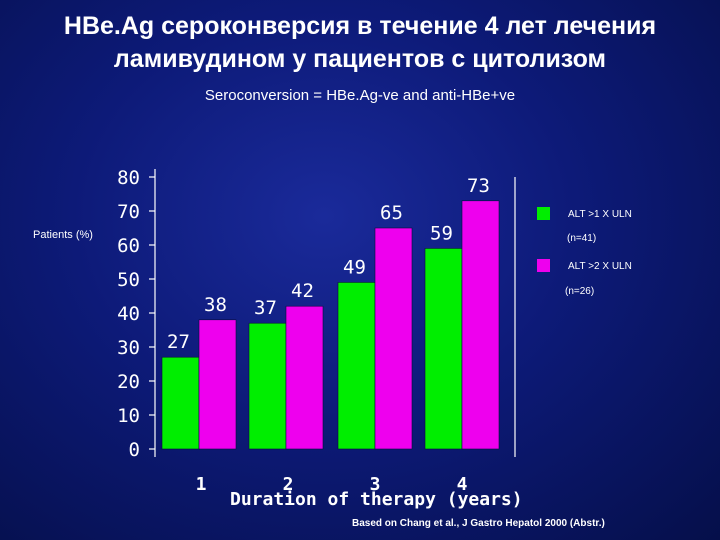 The height and width of the screenshot is (540, 720). I want to click on y-tick-label: 40, so click(128, 314).